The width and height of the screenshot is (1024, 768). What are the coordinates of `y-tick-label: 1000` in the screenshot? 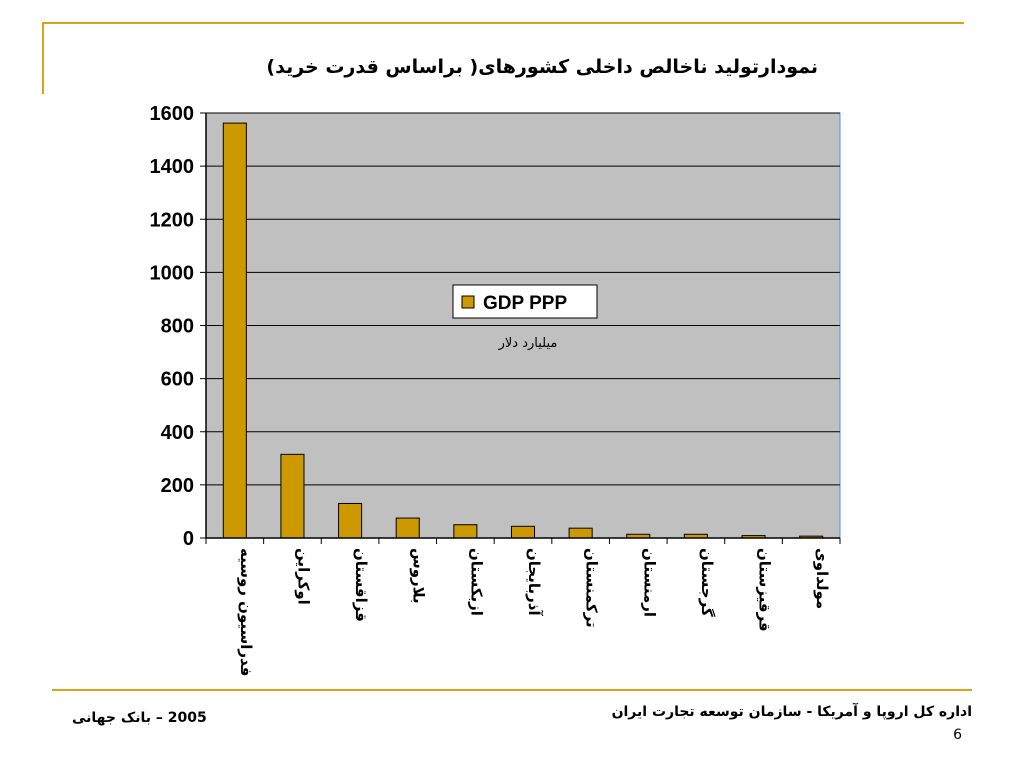 It's located at (172, 273).